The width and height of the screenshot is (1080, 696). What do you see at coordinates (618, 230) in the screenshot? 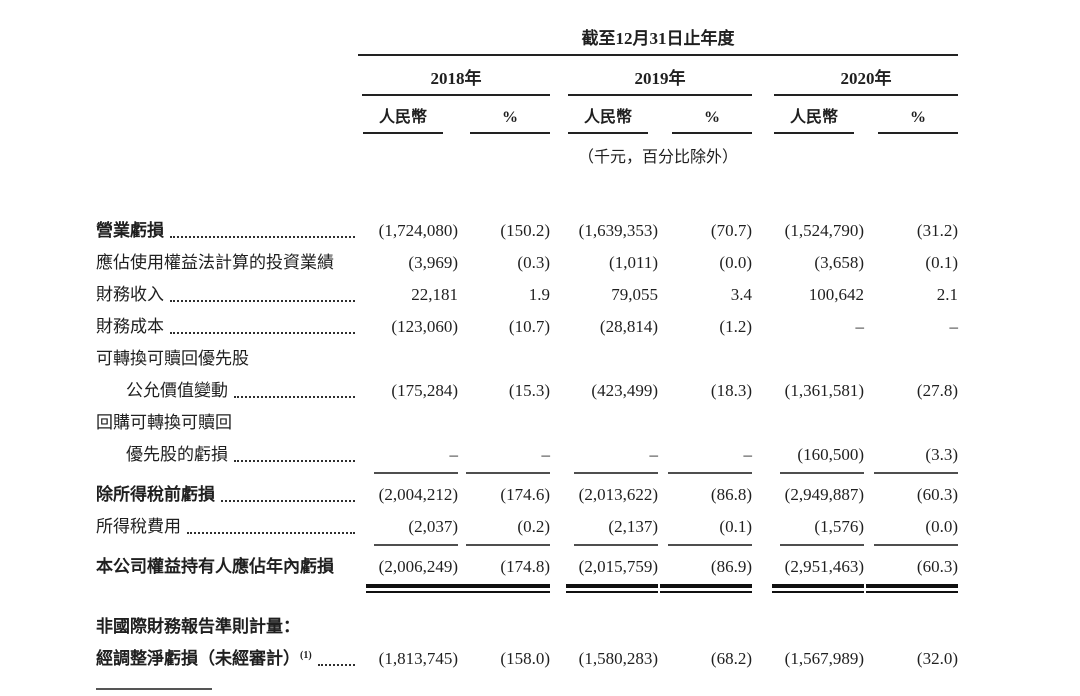
I see `cell-2019-rmb: (1,639,353)` at bounding box center [618, 230].